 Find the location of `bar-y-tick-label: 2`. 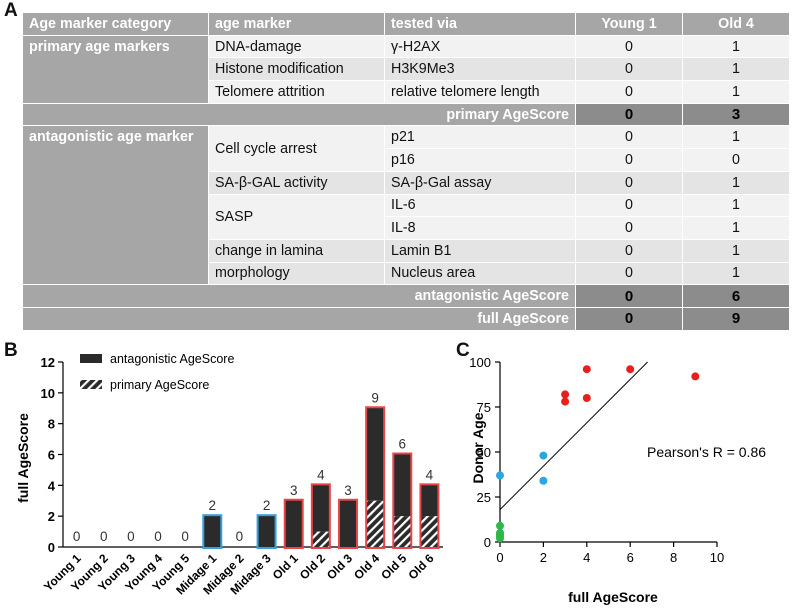

bar-y-tick-label: 2 is located at coordinates (51, 516).